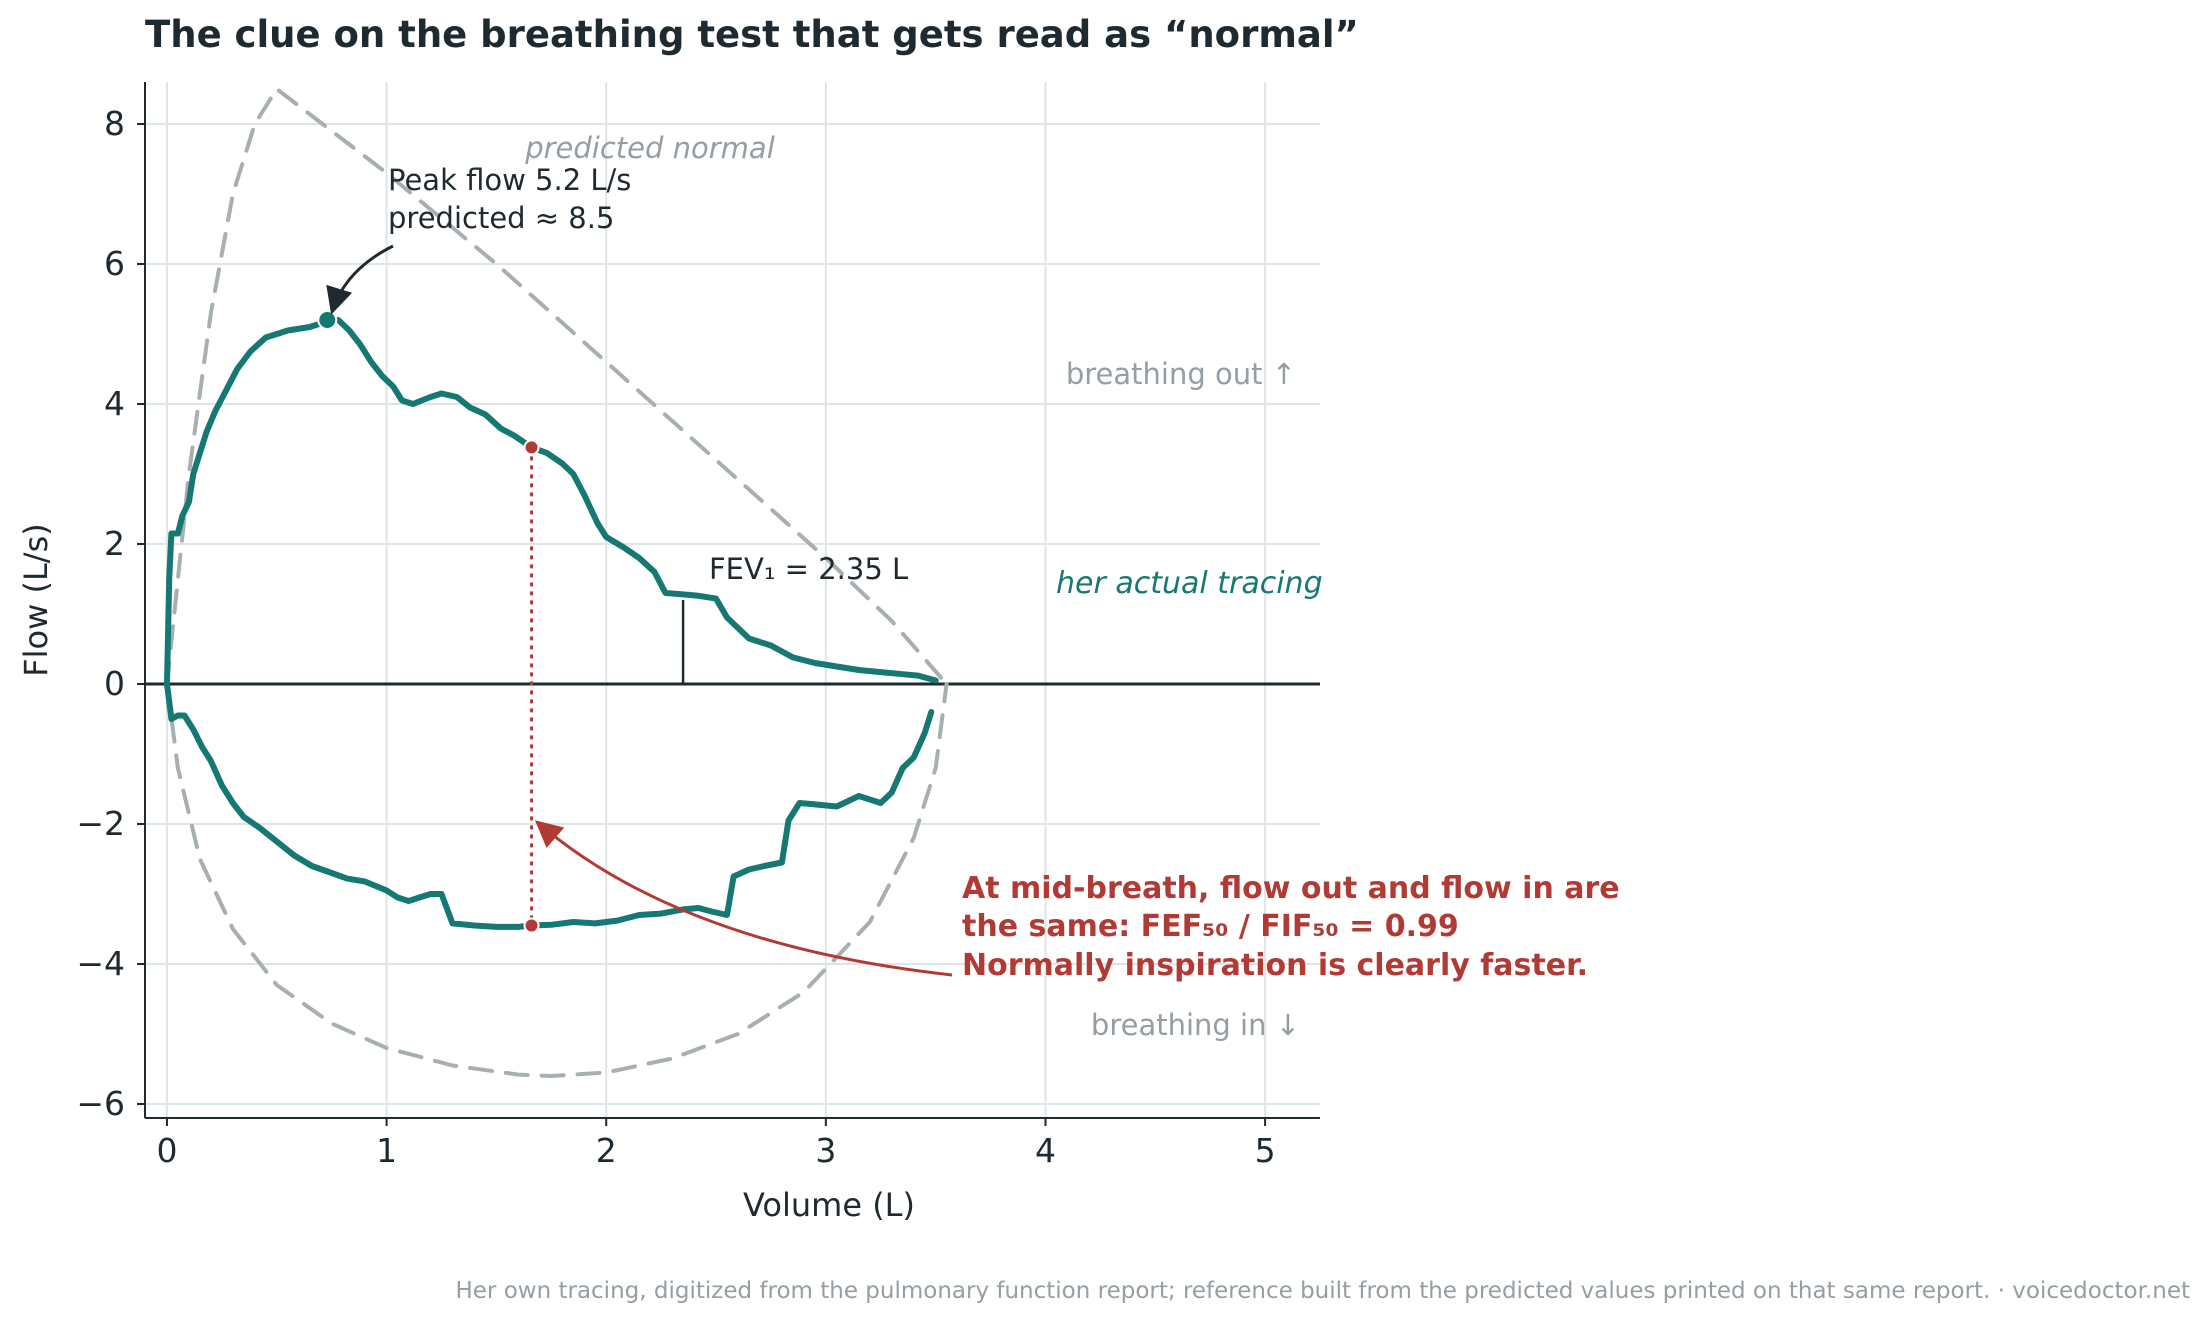  What do you see at coordinates (829, 1205) in the screenshot?
I see `x-axis-label: Volume (L)` at bounding box center [829, 1205].